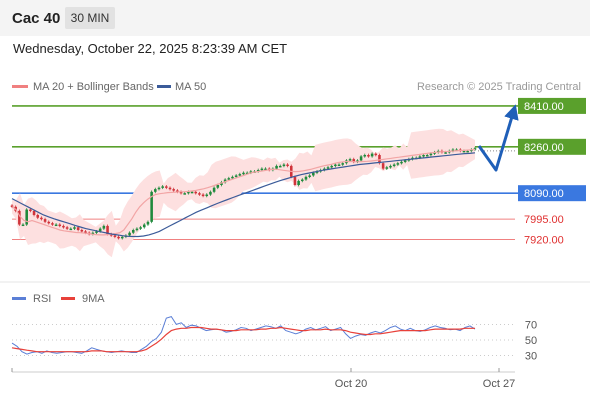 This screenshot has width=590, height=400. Describe the element at coordinates (544, 107) in the screenshot. I see `price-level-label: 8410.00` at that location.